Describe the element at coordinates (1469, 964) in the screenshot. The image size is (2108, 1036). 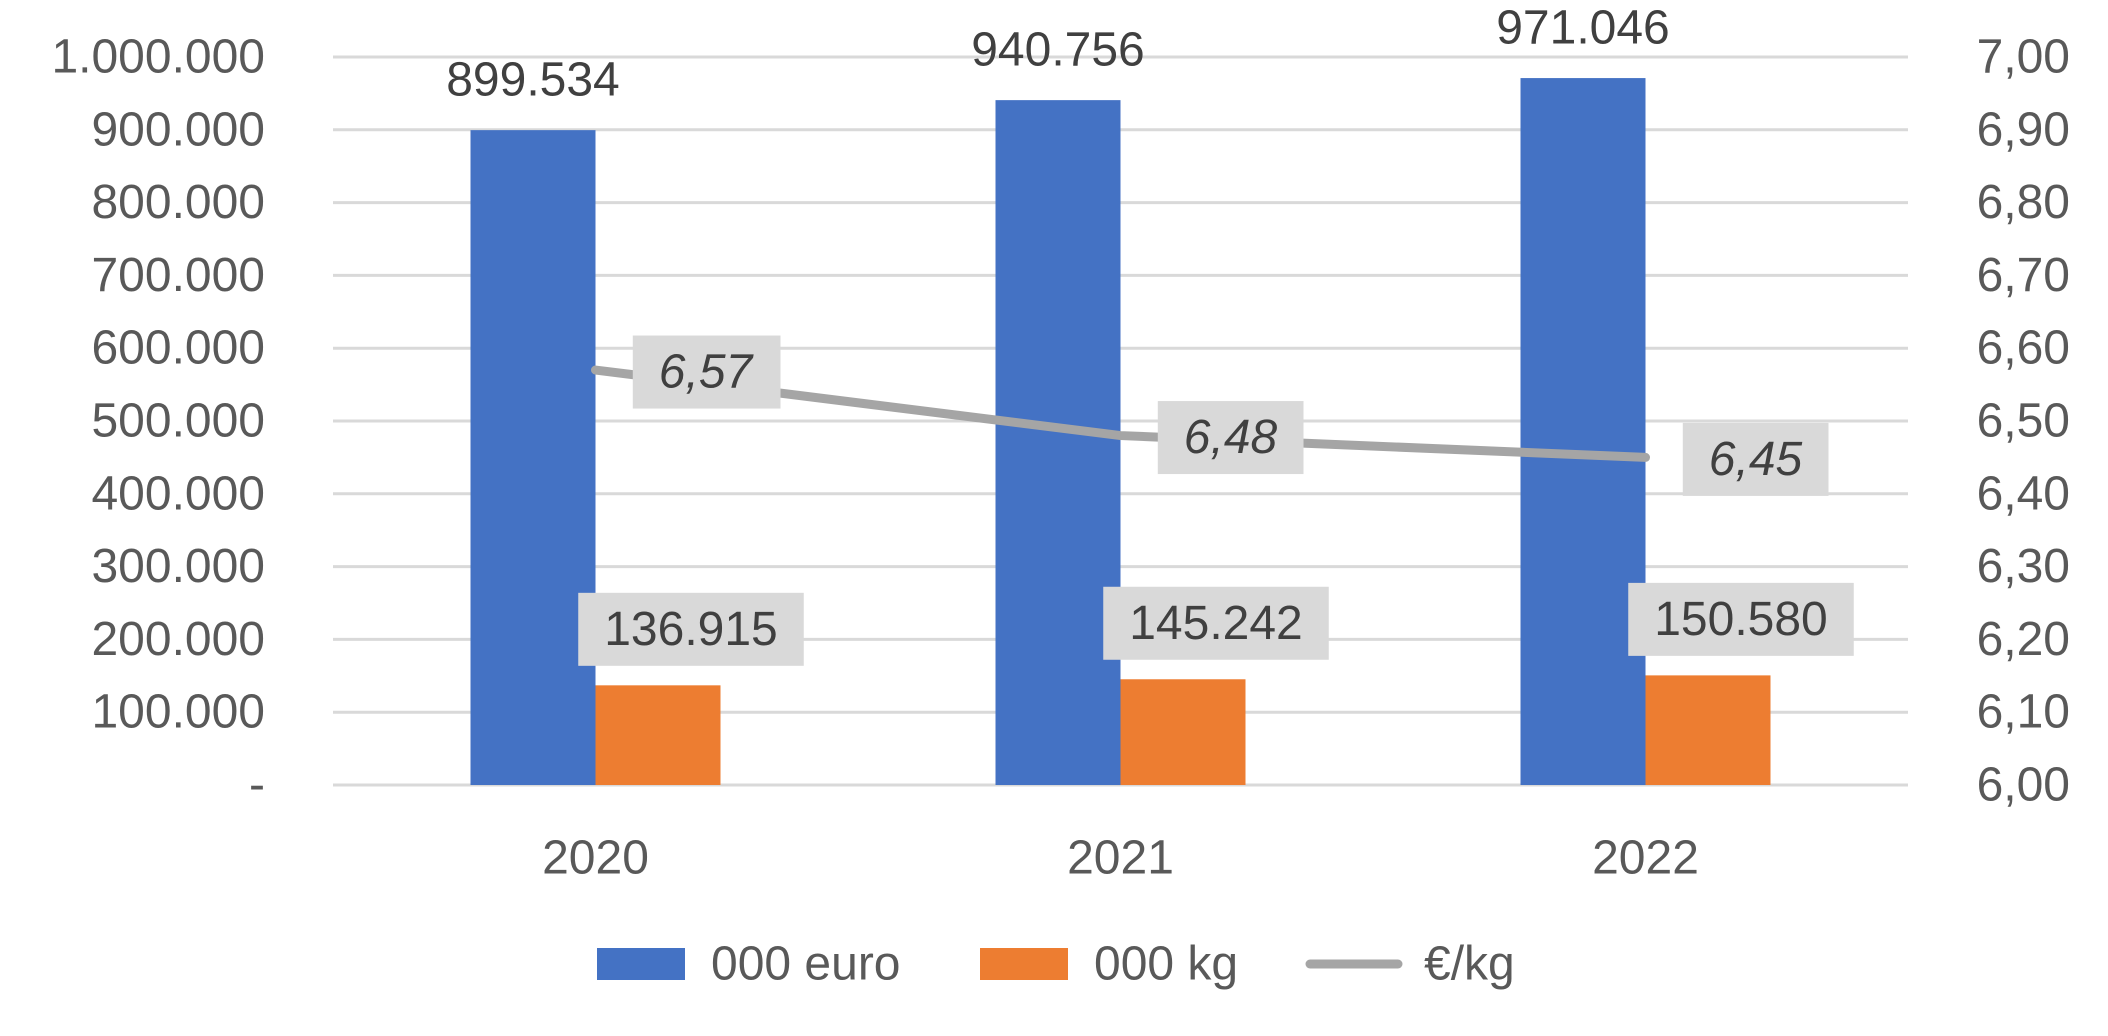
I see `legend-label: €/kg` at that location.